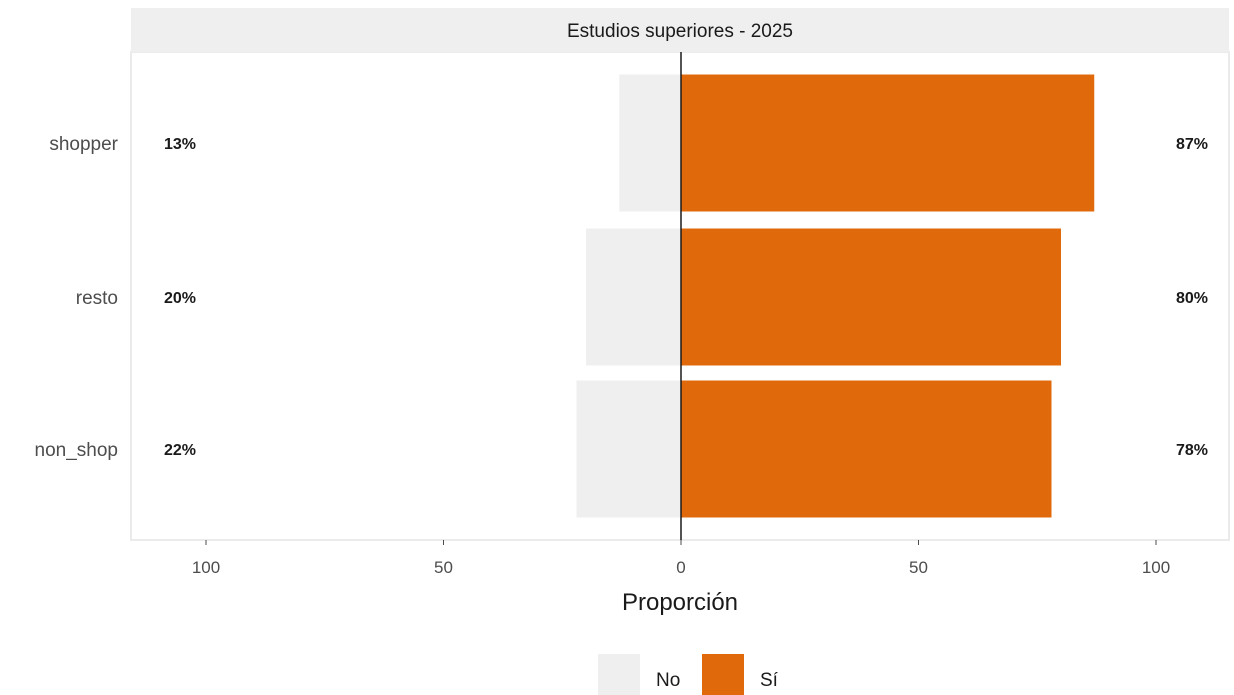 This screenshot has height=695, width=1234. I want to click on category-labels: shopper resto non_shop, so click(77, 297).